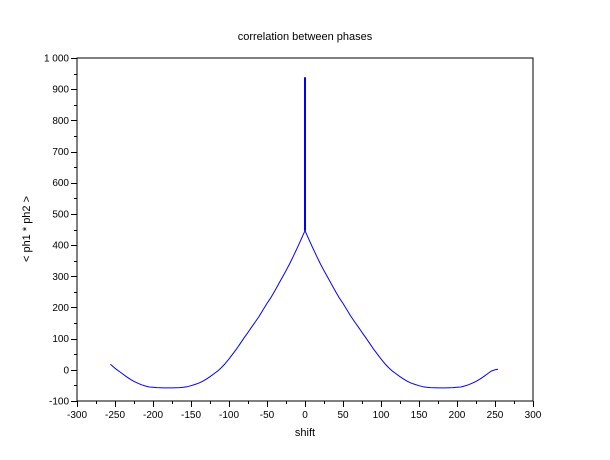 The height and width of the screenshot is (460, 610). I want to click on x-tick-label: 50, so click(343, 415).